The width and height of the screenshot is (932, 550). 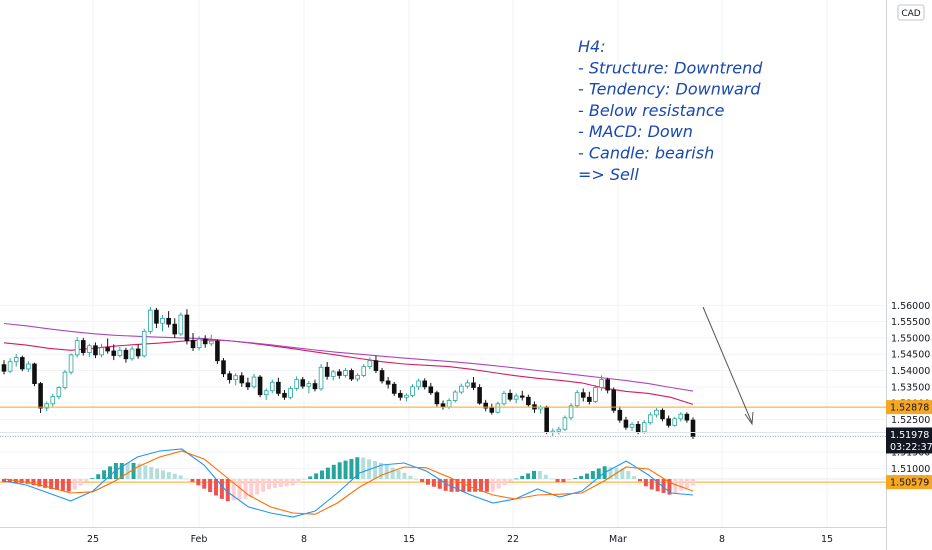 What do you see at coordinates (909, 482) in the screenshot?
I see `target-tag-bg` at bounding box center [909, 482].